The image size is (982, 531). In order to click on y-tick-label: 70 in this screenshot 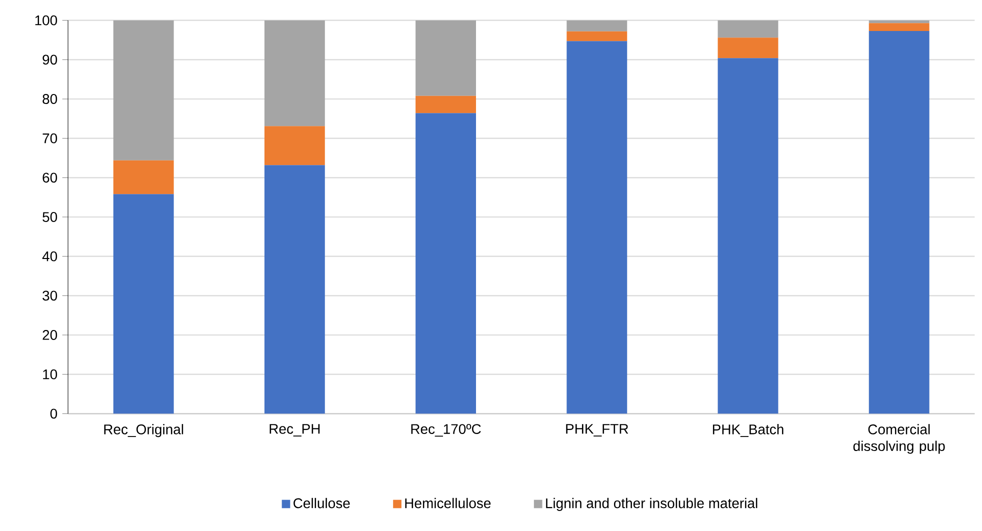, I will do `click(50, 138)`.